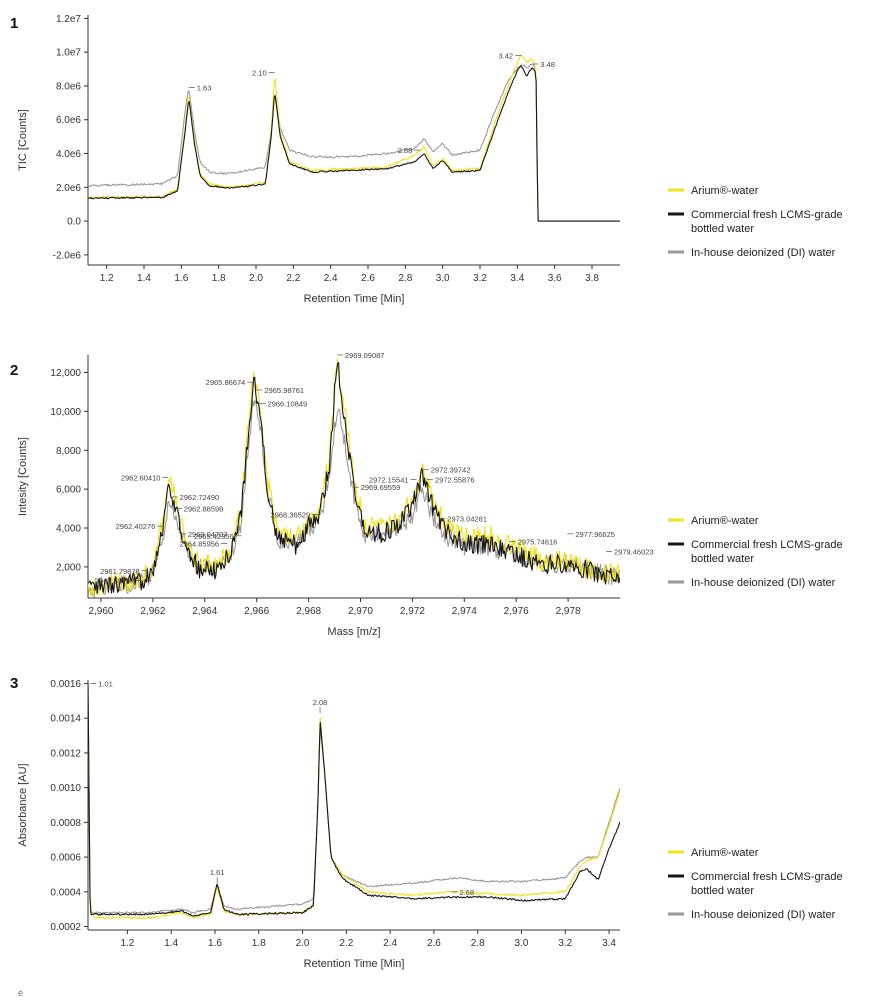 This screenshot has width=882, height=1000. What do you see at coordinates (68, 154) in the screenshot?
I see `y-tick-label: 4.0e6` at bounding box center [68, 154].